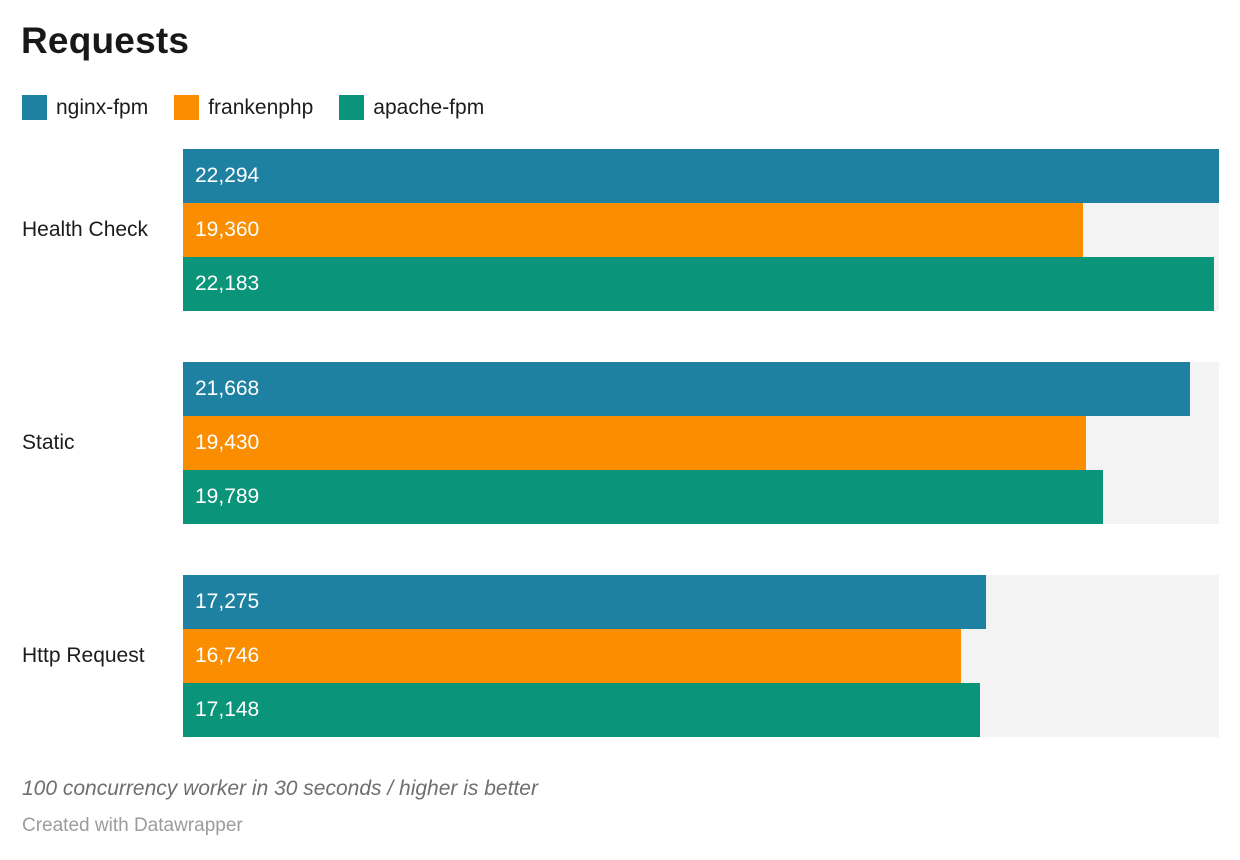 The width and height of the screenshot is (1240, 860). What do you see at coordinates (227, 175) in the screenshot?
I see `bar-value-label: 22,294` at bounding box center [227, 175].